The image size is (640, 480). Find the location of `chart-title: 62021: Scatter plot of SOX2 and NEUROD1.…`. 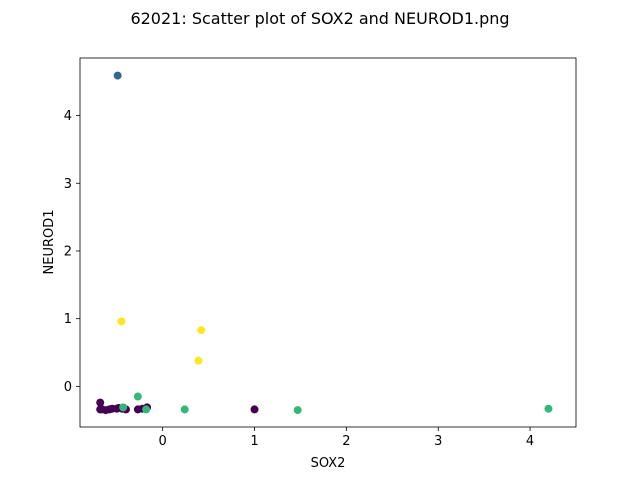

chart-title: 62021: Scatter plot of SOX2 and NEUROD1.… is located at coordinates (319, 18).